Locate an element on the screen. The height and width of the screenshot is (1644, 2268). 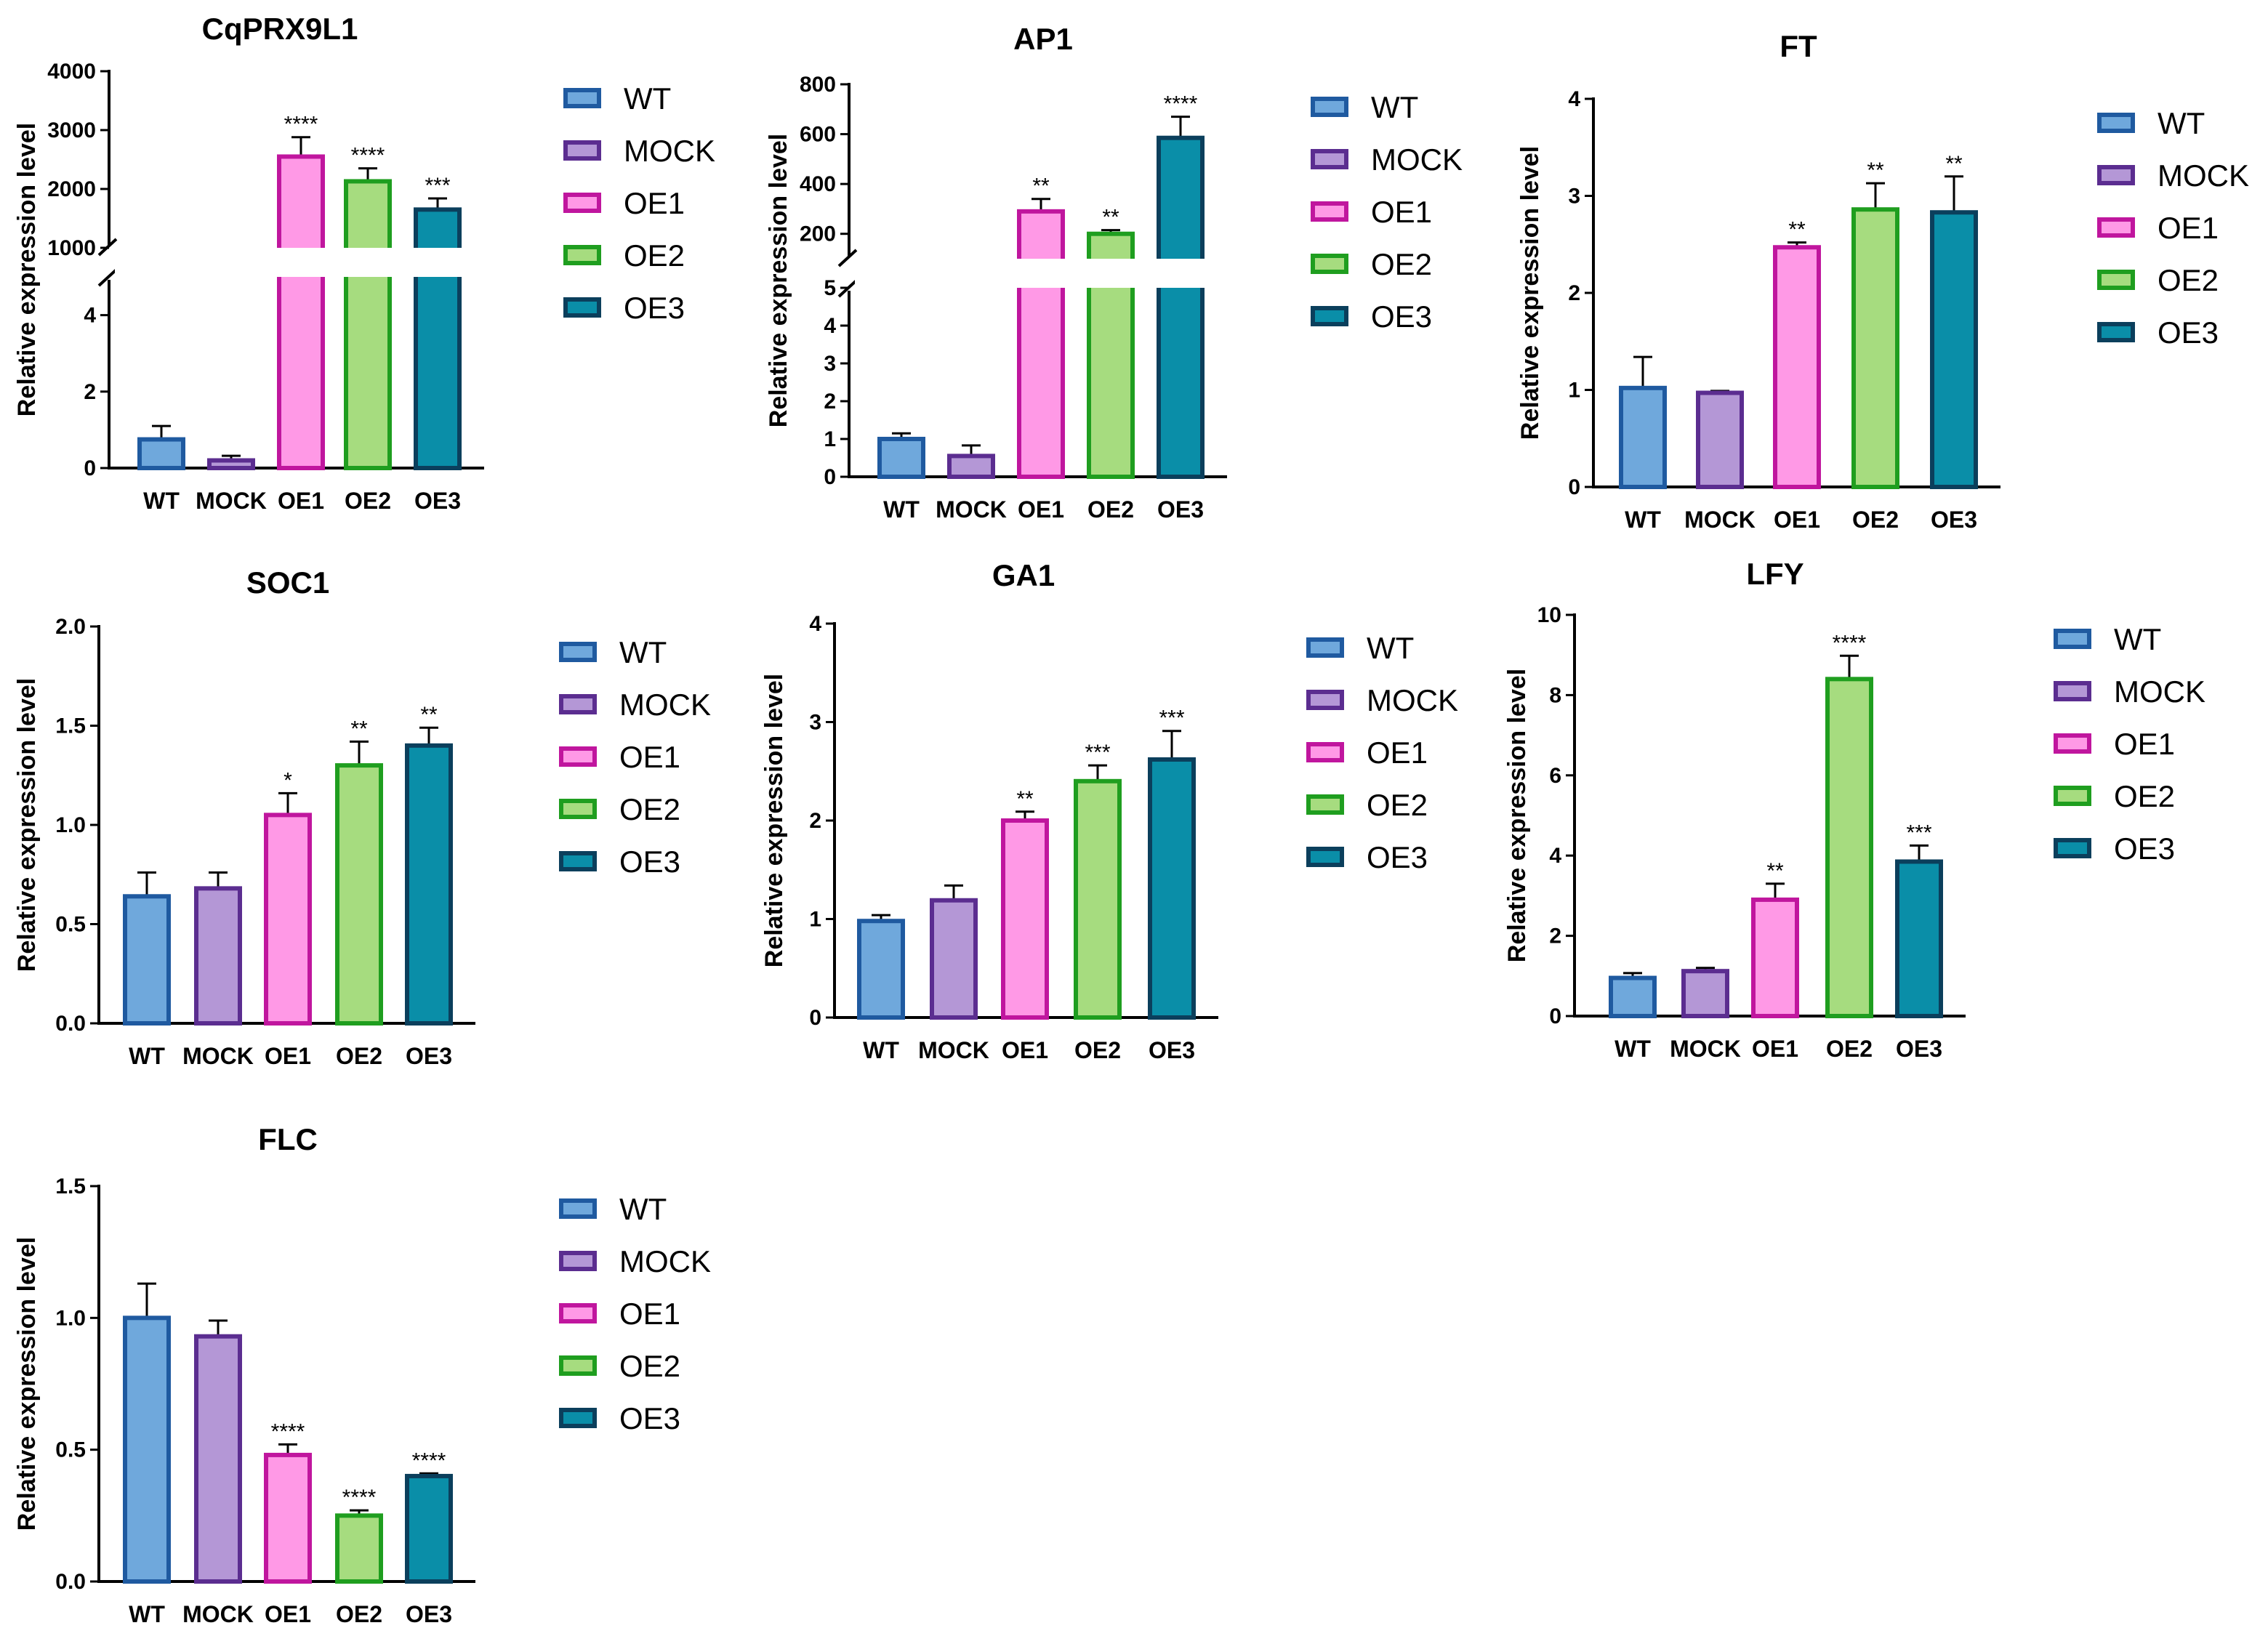
legend-label: OE3 is located at coordinates (649, 862).